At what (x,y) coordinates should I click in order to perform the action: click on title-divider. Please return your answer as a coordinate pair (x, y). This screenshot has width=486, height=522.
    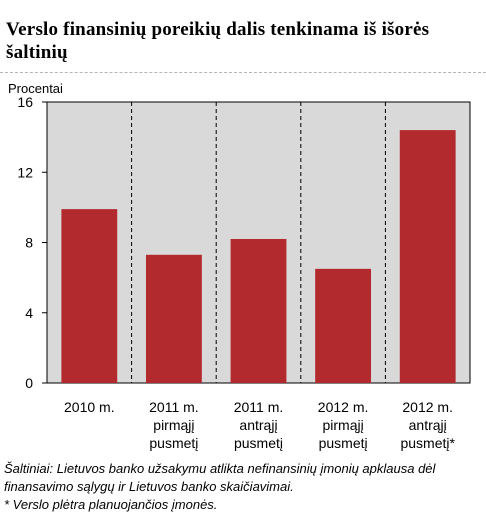
    Looking at the image, I should click on (243, 72).